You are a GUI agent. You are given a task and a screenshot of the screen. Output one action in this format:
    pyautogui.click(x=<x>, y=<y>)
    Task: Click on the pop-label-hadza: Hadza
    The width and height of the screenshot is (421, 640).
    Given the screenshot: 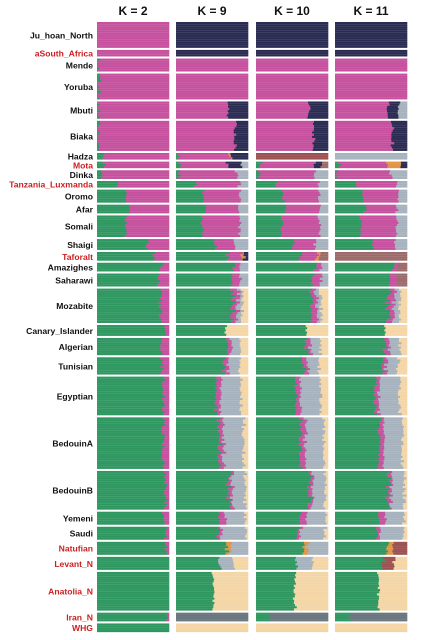 What is the action you would take?
    pyautogui.click(x=81, y=157)
    